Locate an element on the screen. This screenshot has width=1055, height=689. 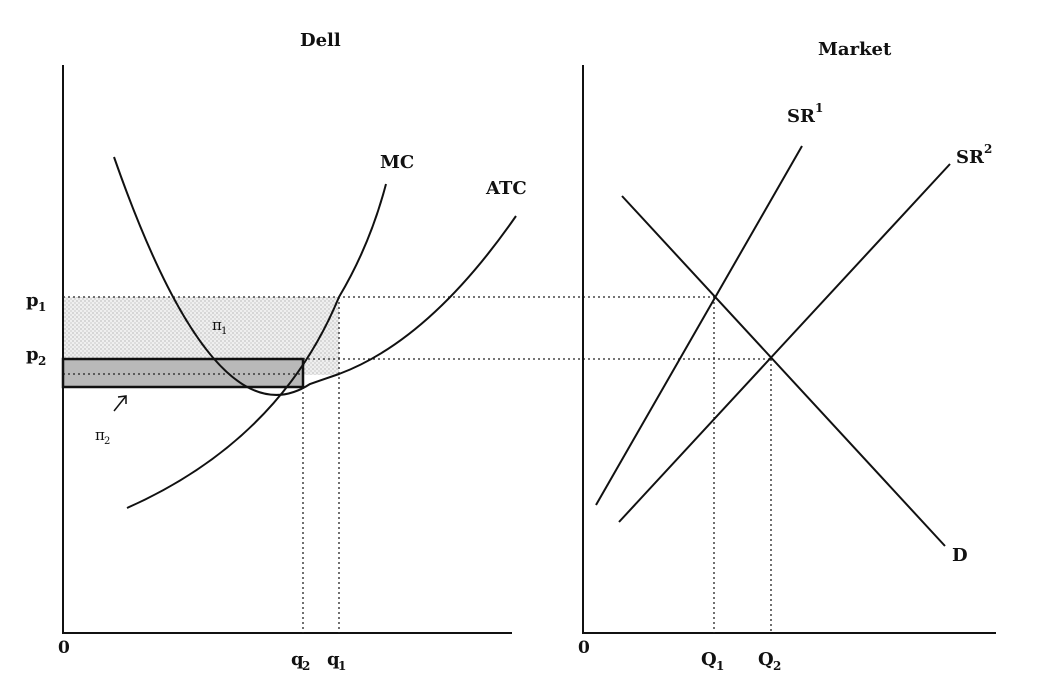
market-origin-label: 0 is located at coordinates (584, 648).